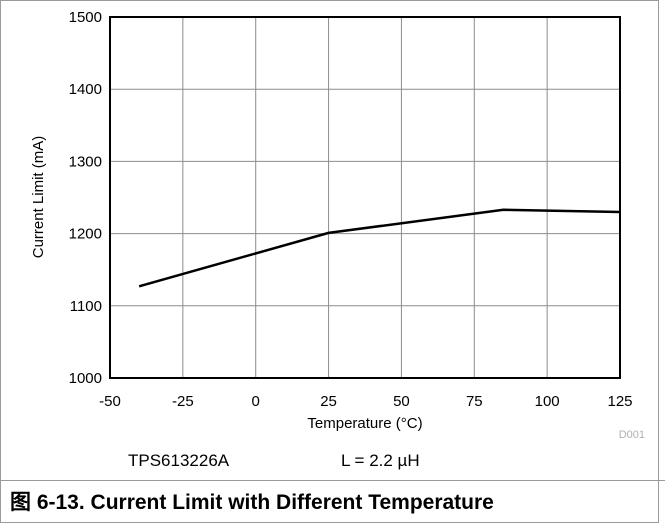 The width and height of the screenshot is (665, 529). What do you see at coordinates (619, 401) in the screenshot?
I see `x-tick-label: 125` at bounding box center [619, 401].